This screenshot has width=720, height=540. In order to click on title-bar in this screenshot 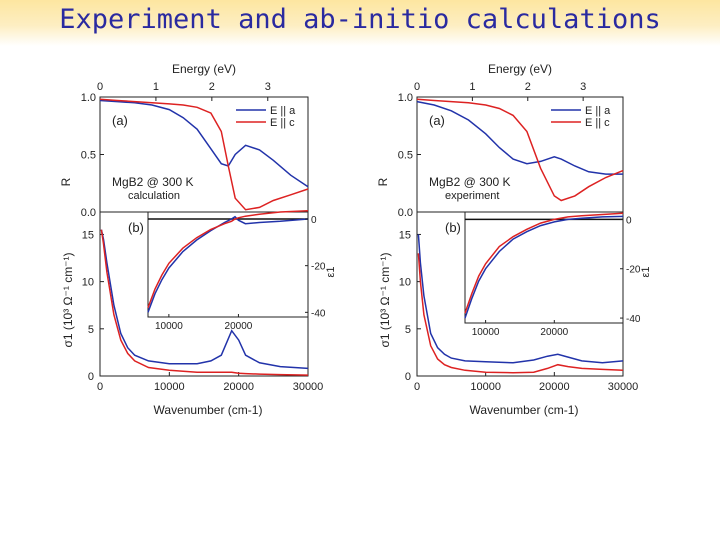, I will do `click(360, 23)`.